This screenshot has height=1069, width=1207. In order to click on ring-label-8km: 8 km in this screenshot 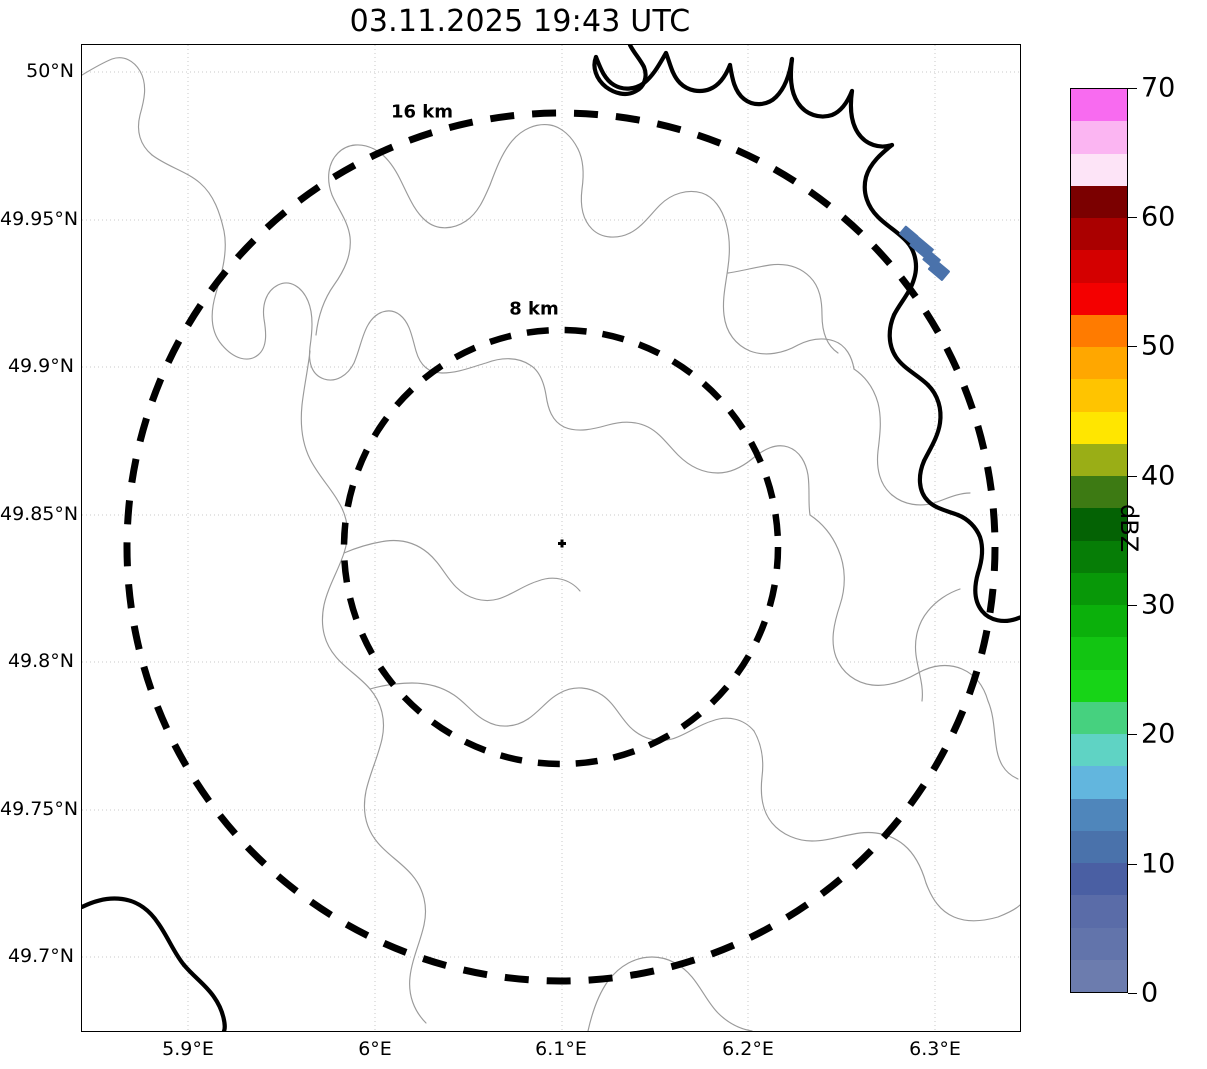, I will do `click(534, 309)`.